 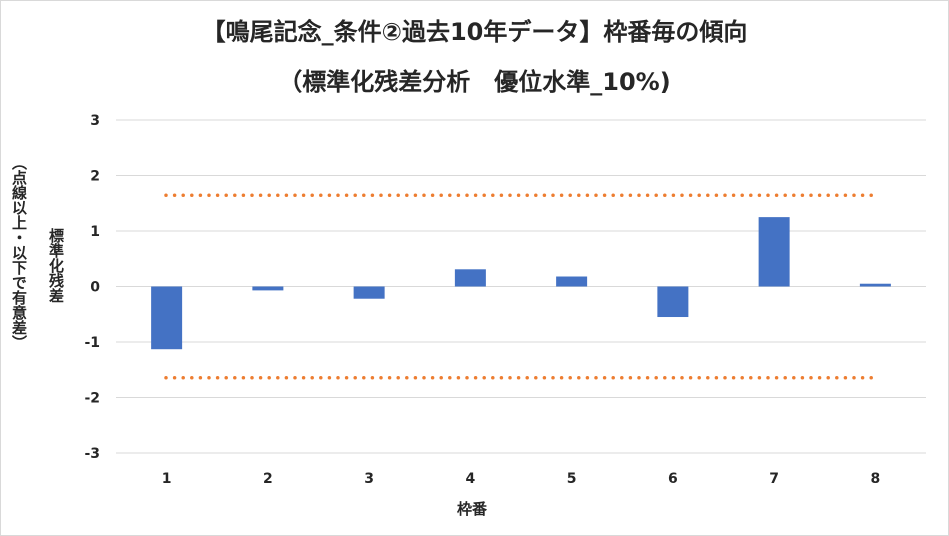 I want to click on chart-subtitle: （標準化残差分析 優位水準_10%), so click(x=474, y=82).